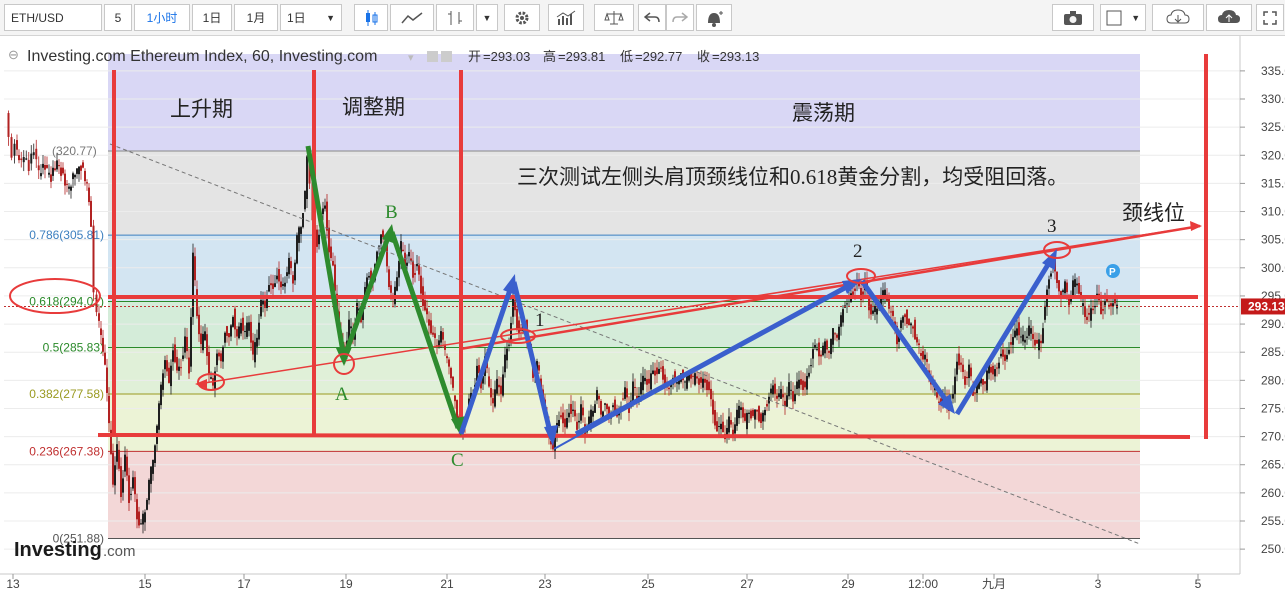 The height and width of the screenshot is (596, 1285). Describe the element at coordinates (371, 17) in the screenshot. I see `candlestick-chart-button` at that location.